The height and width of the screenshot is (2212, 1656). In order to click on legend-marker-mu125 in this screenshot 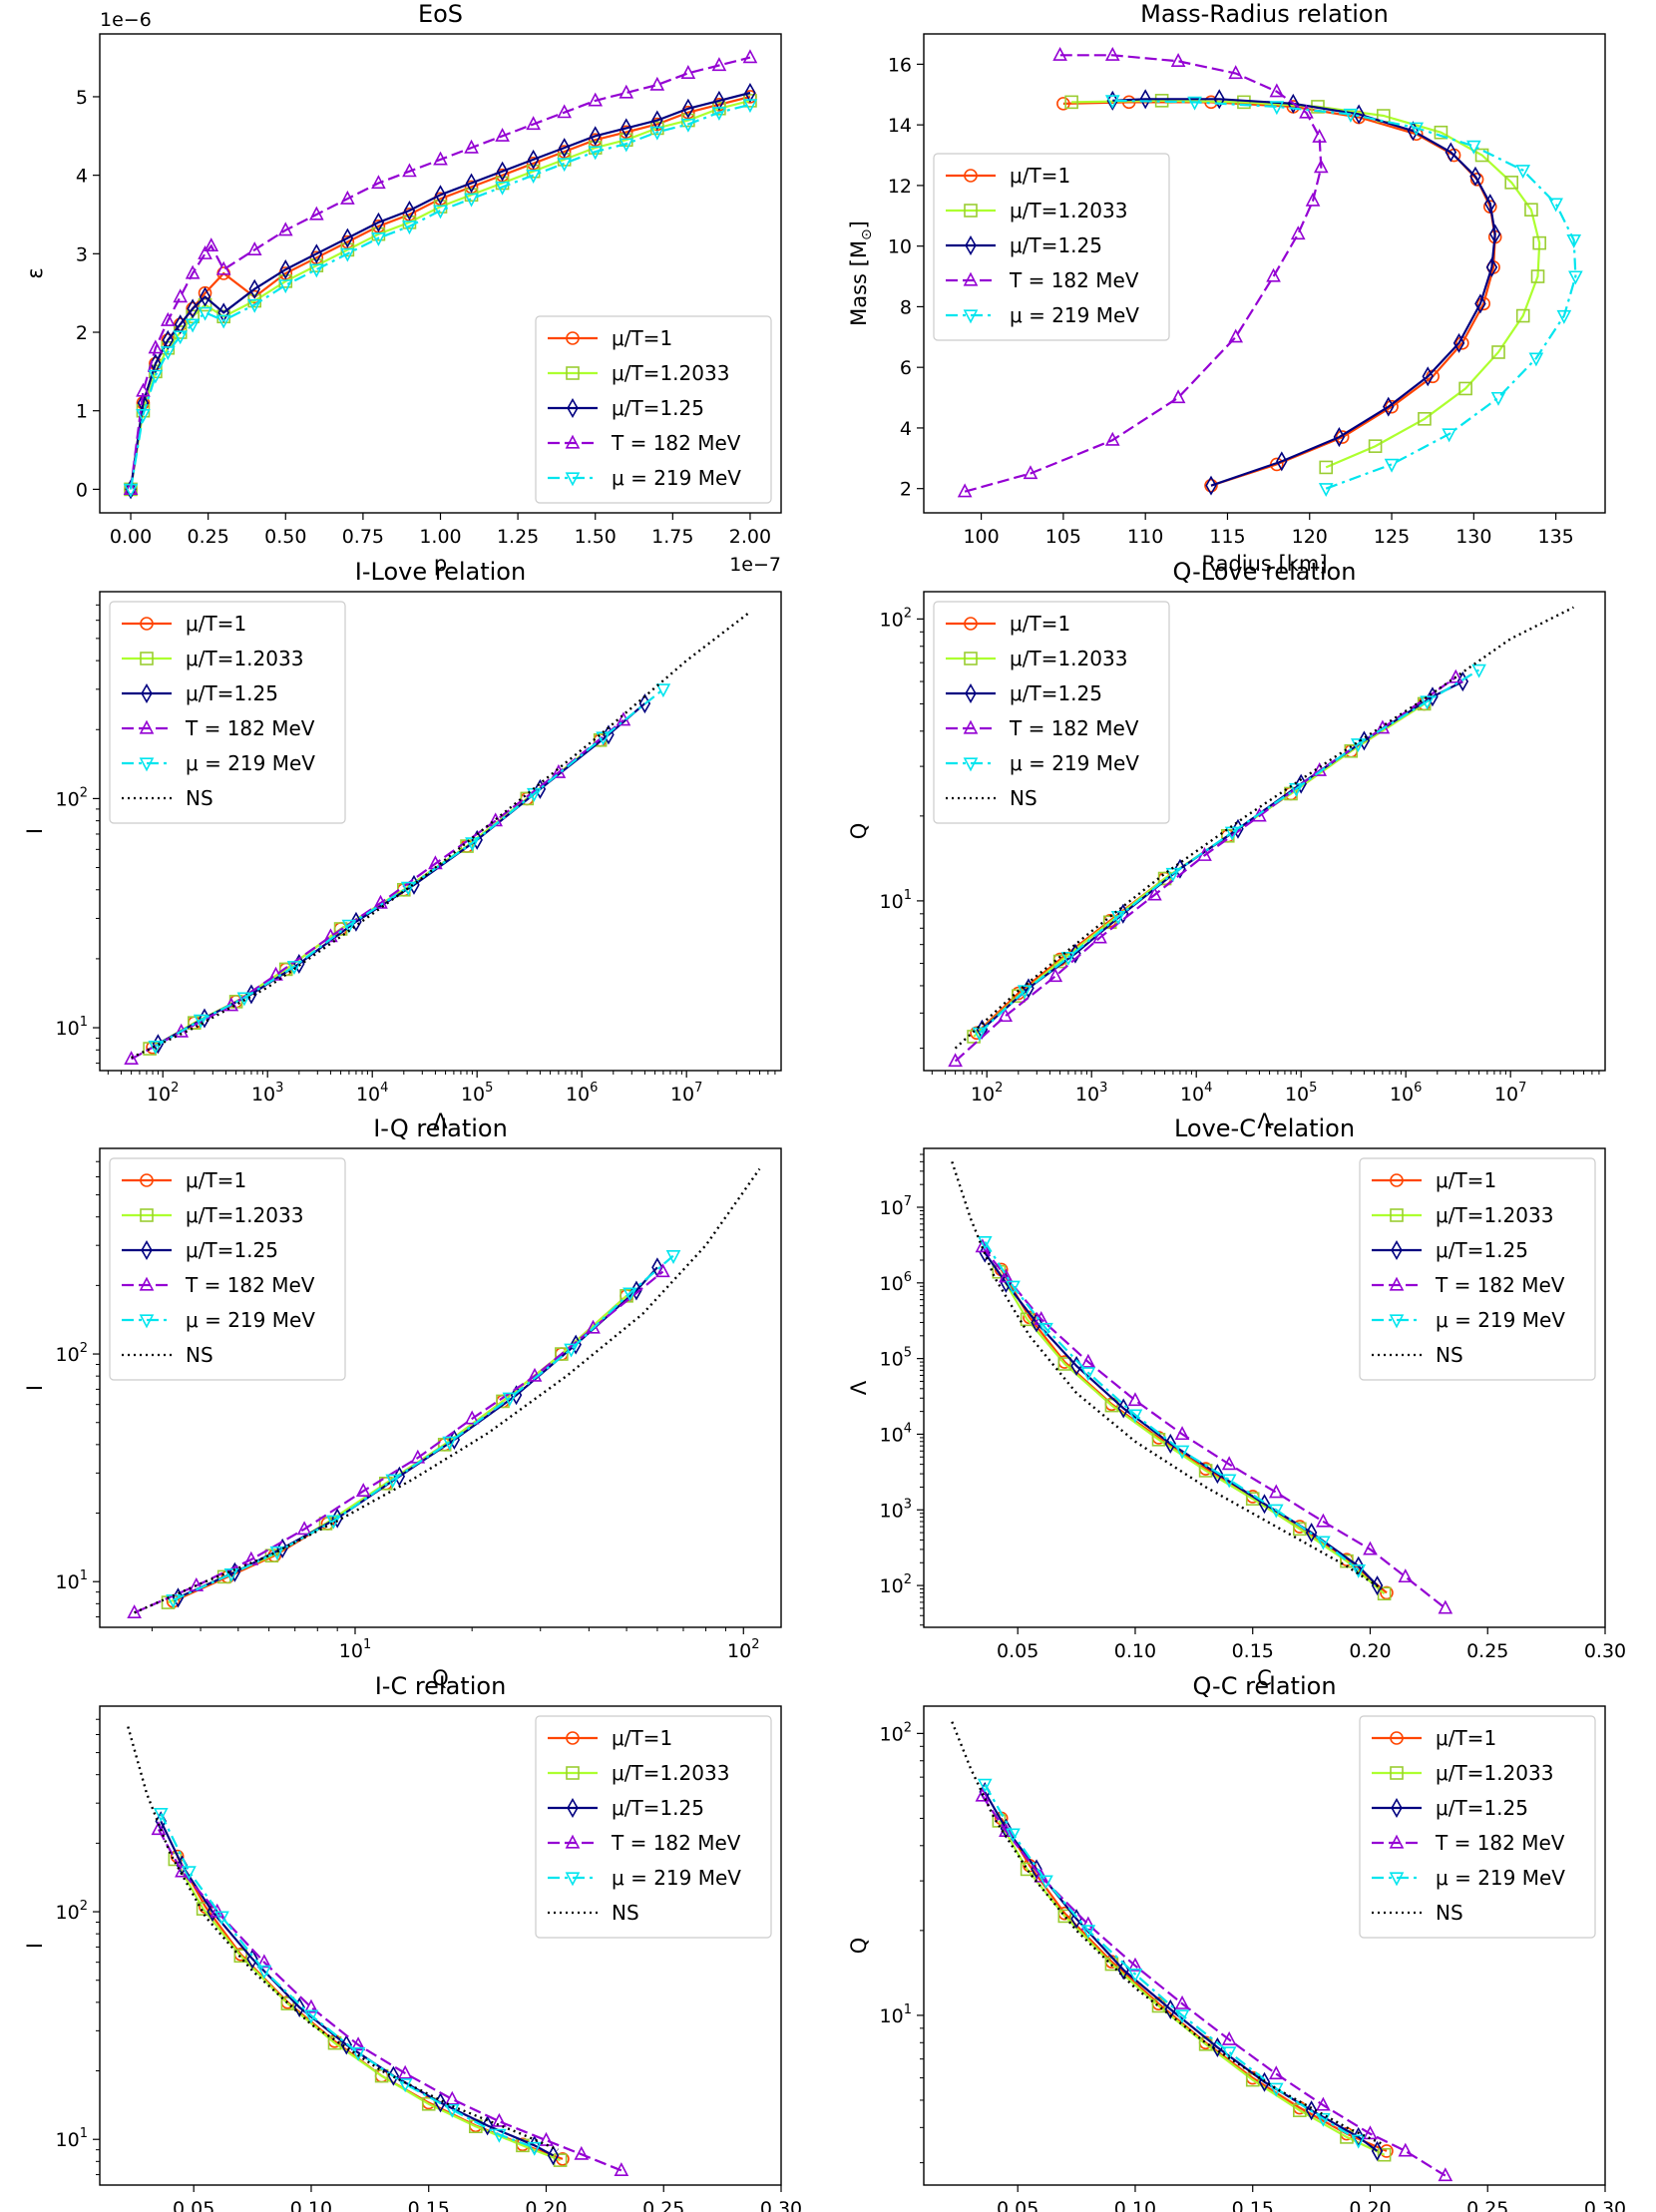, I will do `click(971, 693)`.